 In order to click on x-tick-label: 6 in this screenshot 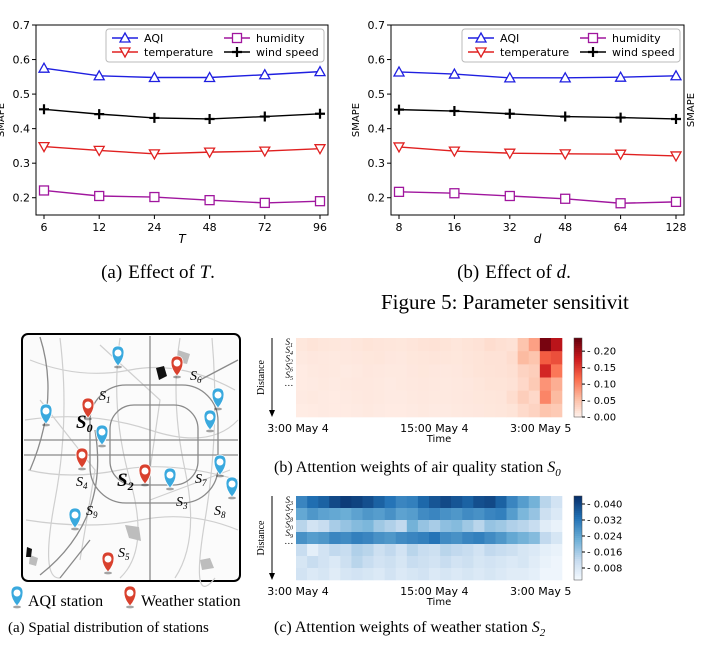, I will do `click(44, 227)`.